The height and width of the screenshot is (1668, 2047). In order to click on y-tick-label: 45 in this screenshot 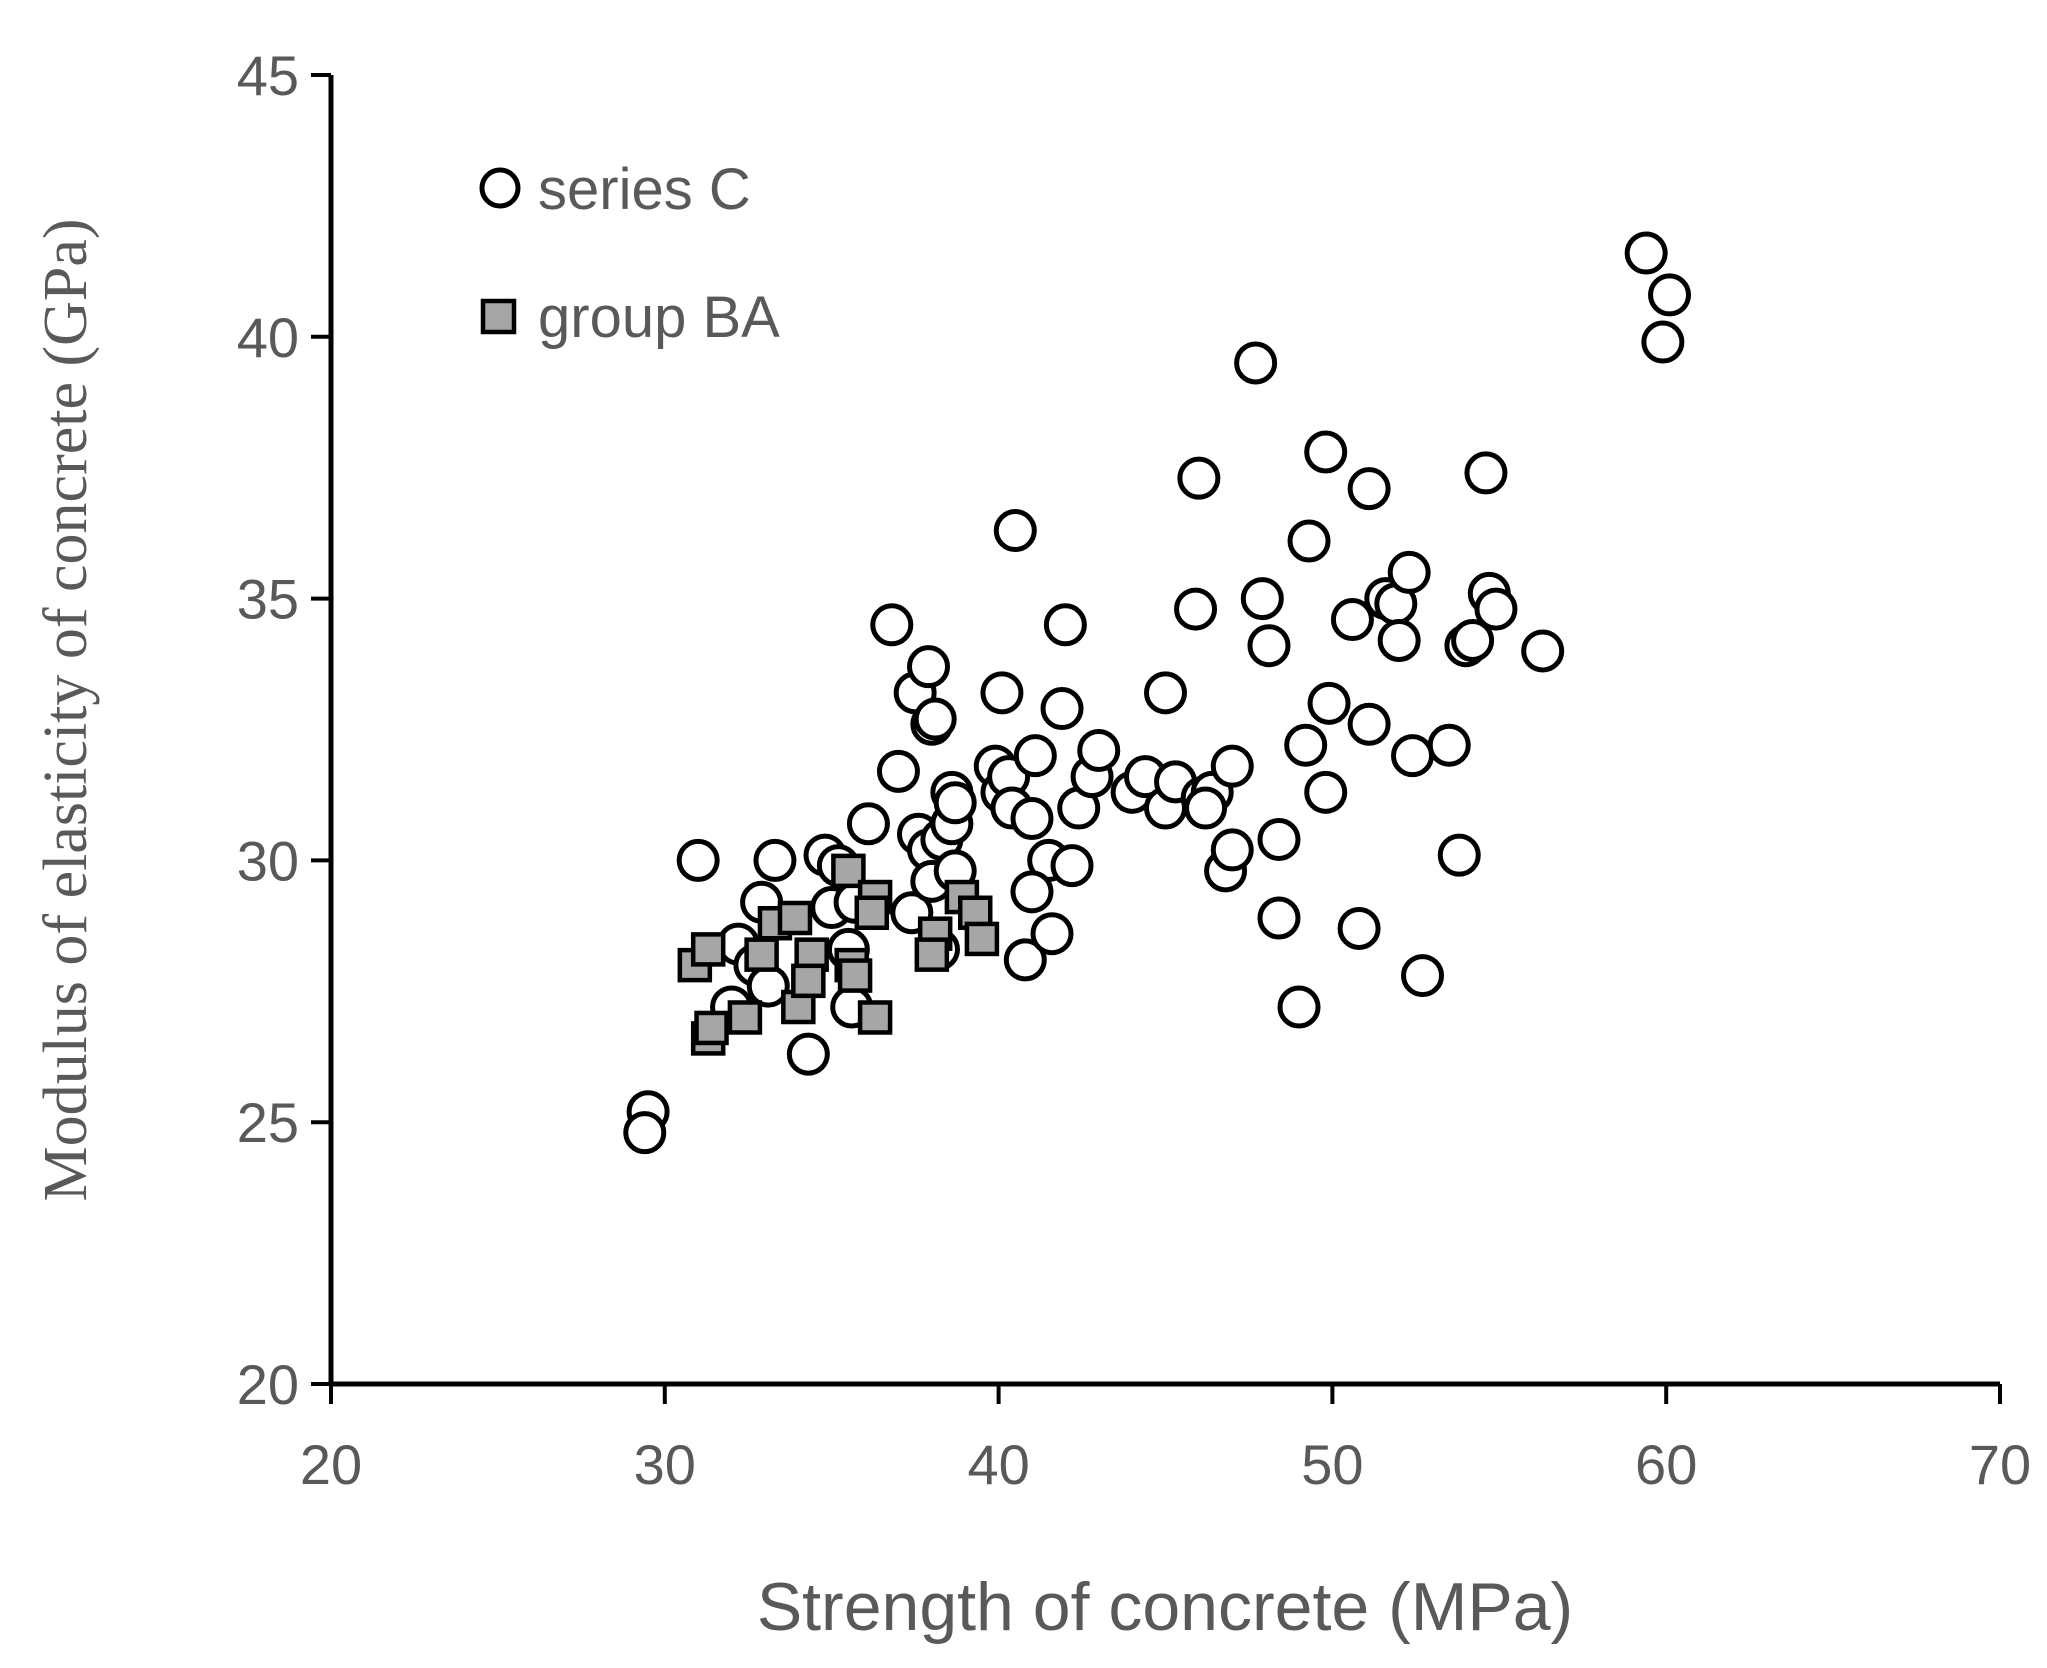, I will do `click(268, 75)`.